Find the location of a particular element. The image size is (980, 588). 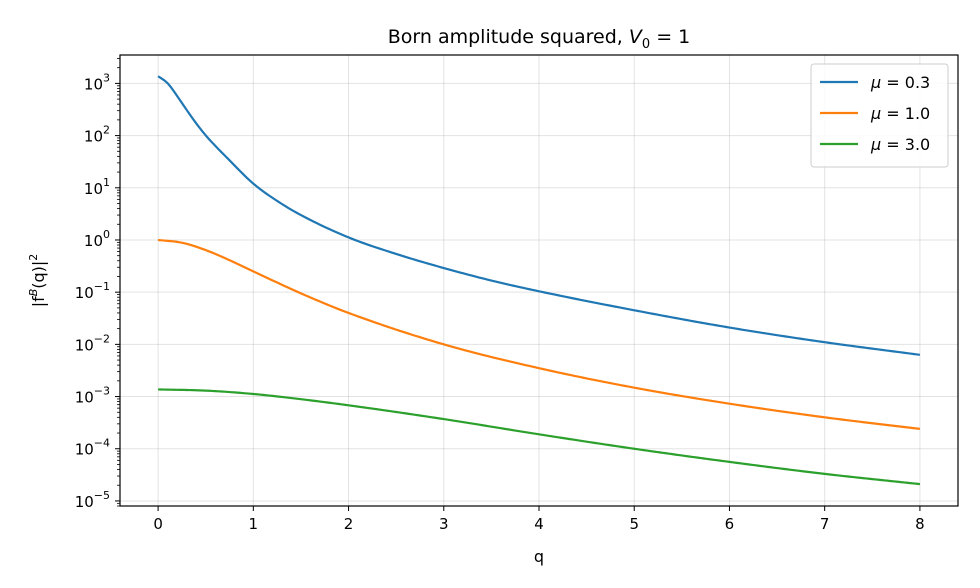

y-tick-label: 10⁻¹ is located at coordinates (92, 291).